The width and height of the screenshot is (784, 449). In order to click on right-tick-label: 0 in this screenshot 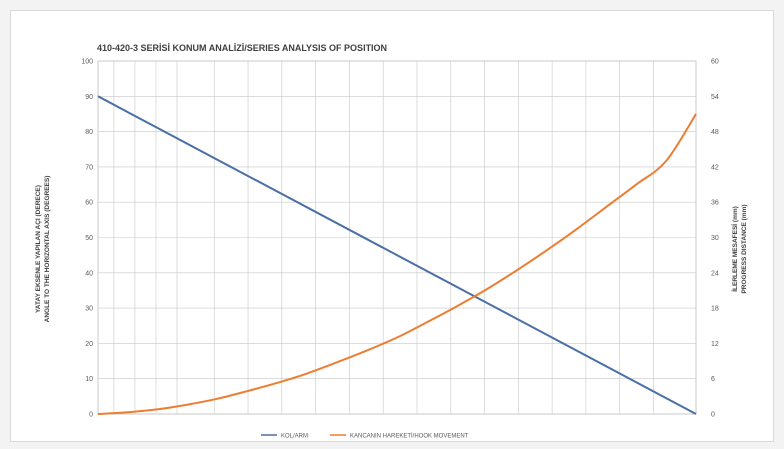, I will do `click(713, 415)`.